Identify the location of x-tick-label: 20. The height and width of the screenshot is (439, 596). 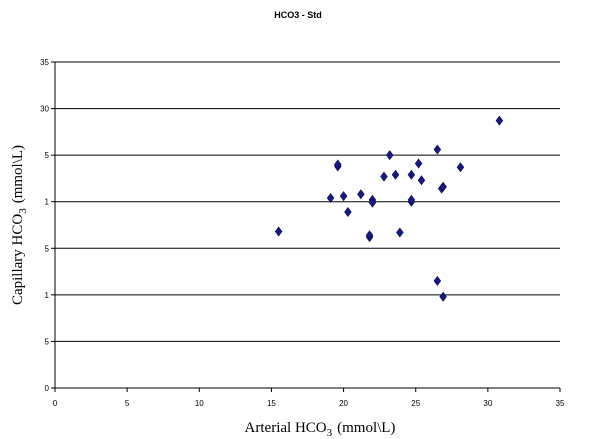
(343, 403).